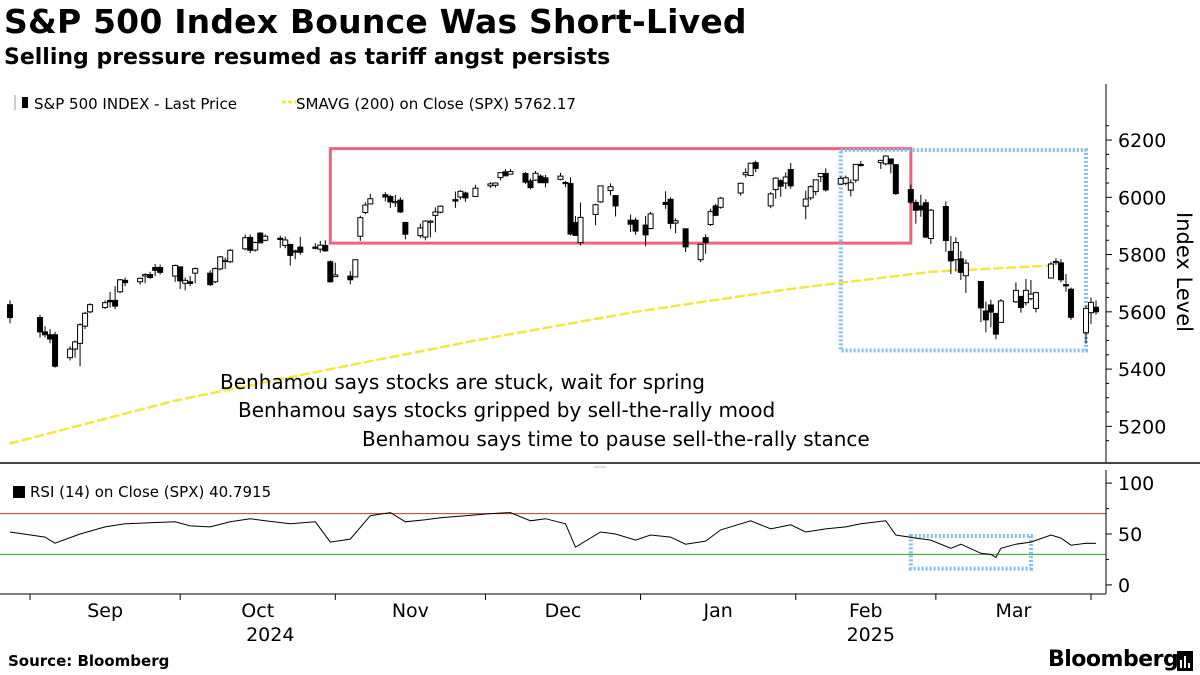  I want to click on price-tick-label: 5600, so click(1142, 313).